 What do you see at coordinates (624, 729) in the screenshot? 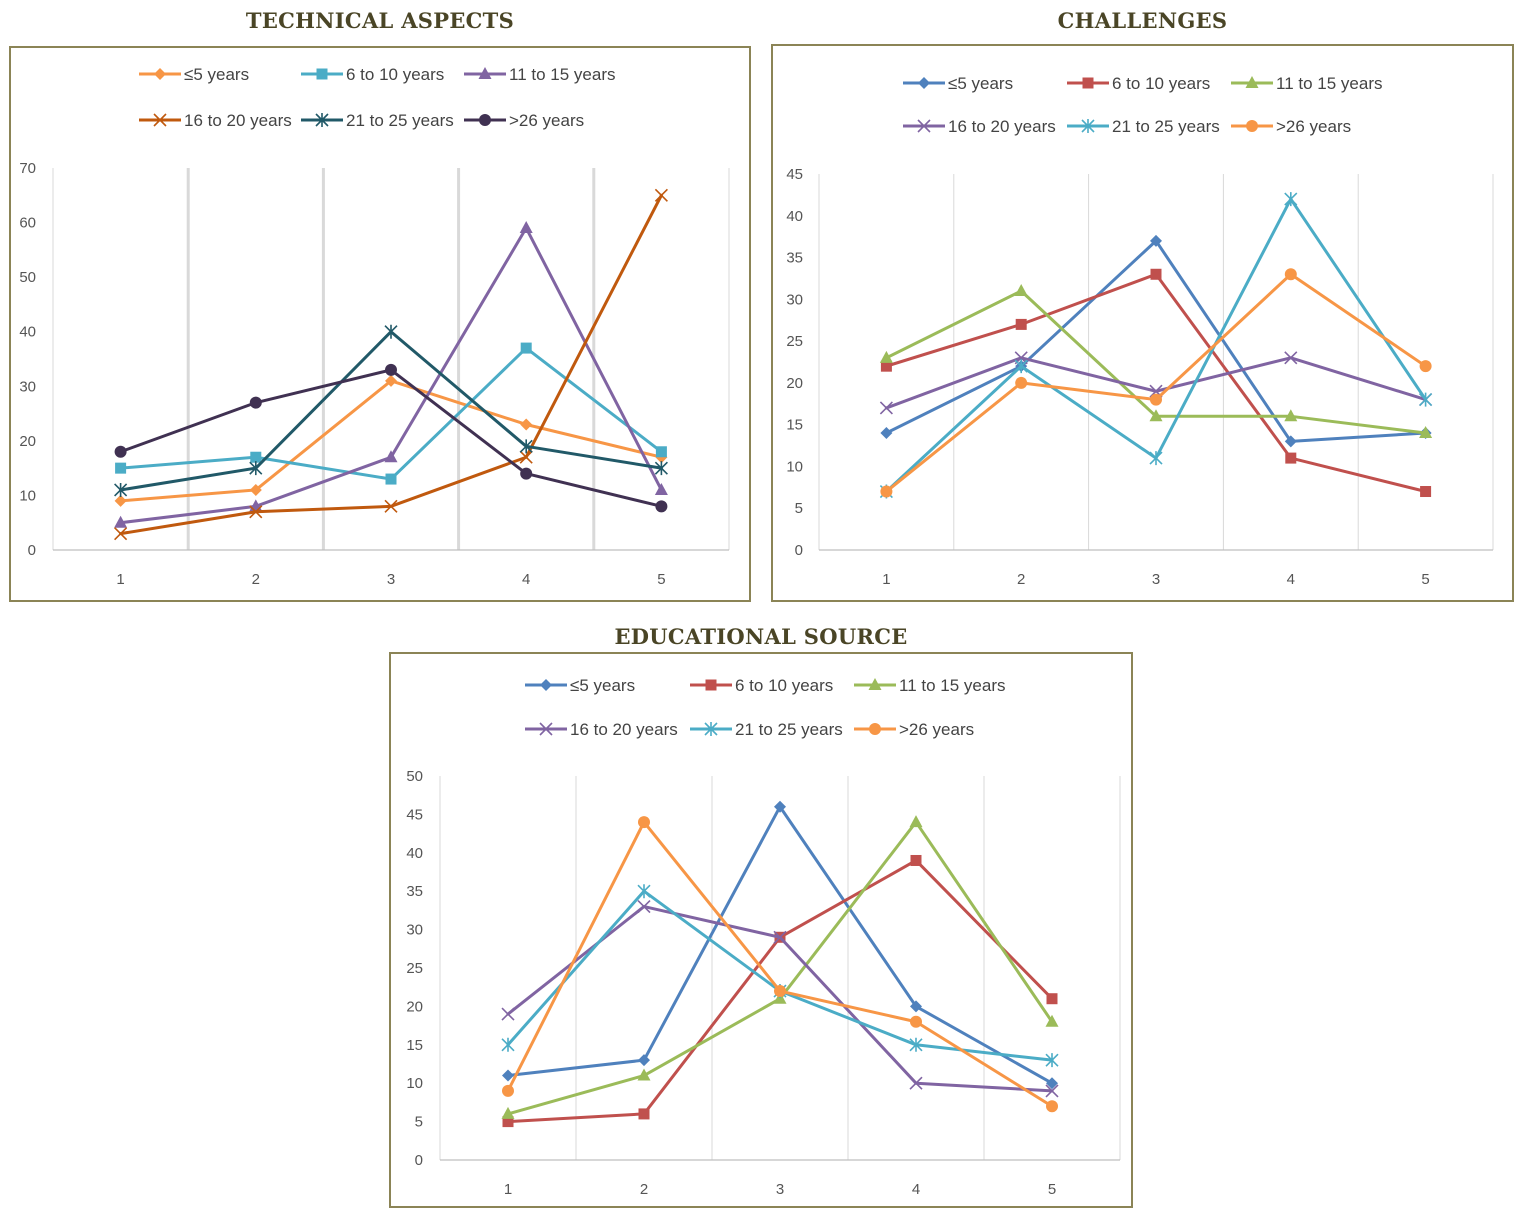
I see `legend-label: 16 to 20 years` at bounding box center [624, 729].